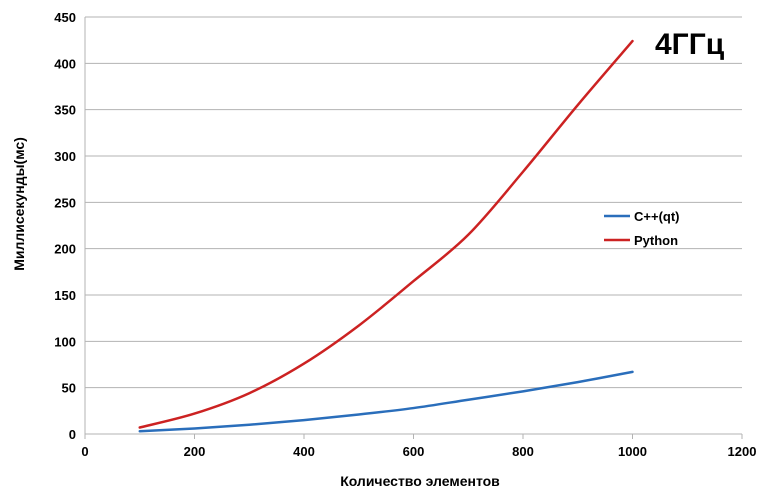 Image resolution: width=766 pixels, height=495 pixels. Describe the element at coordinates (420, 481) in the screenshot. I see `x-axis-label: Количество элементов` at that location.